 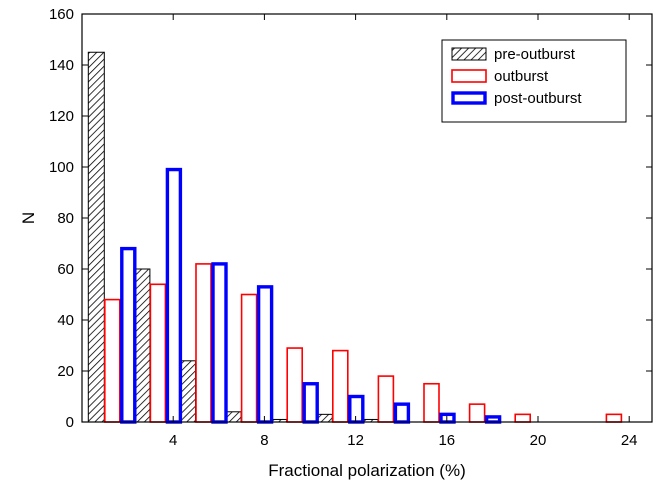 I want to click on y-tick-label: 140, so click(x=61, y=65).